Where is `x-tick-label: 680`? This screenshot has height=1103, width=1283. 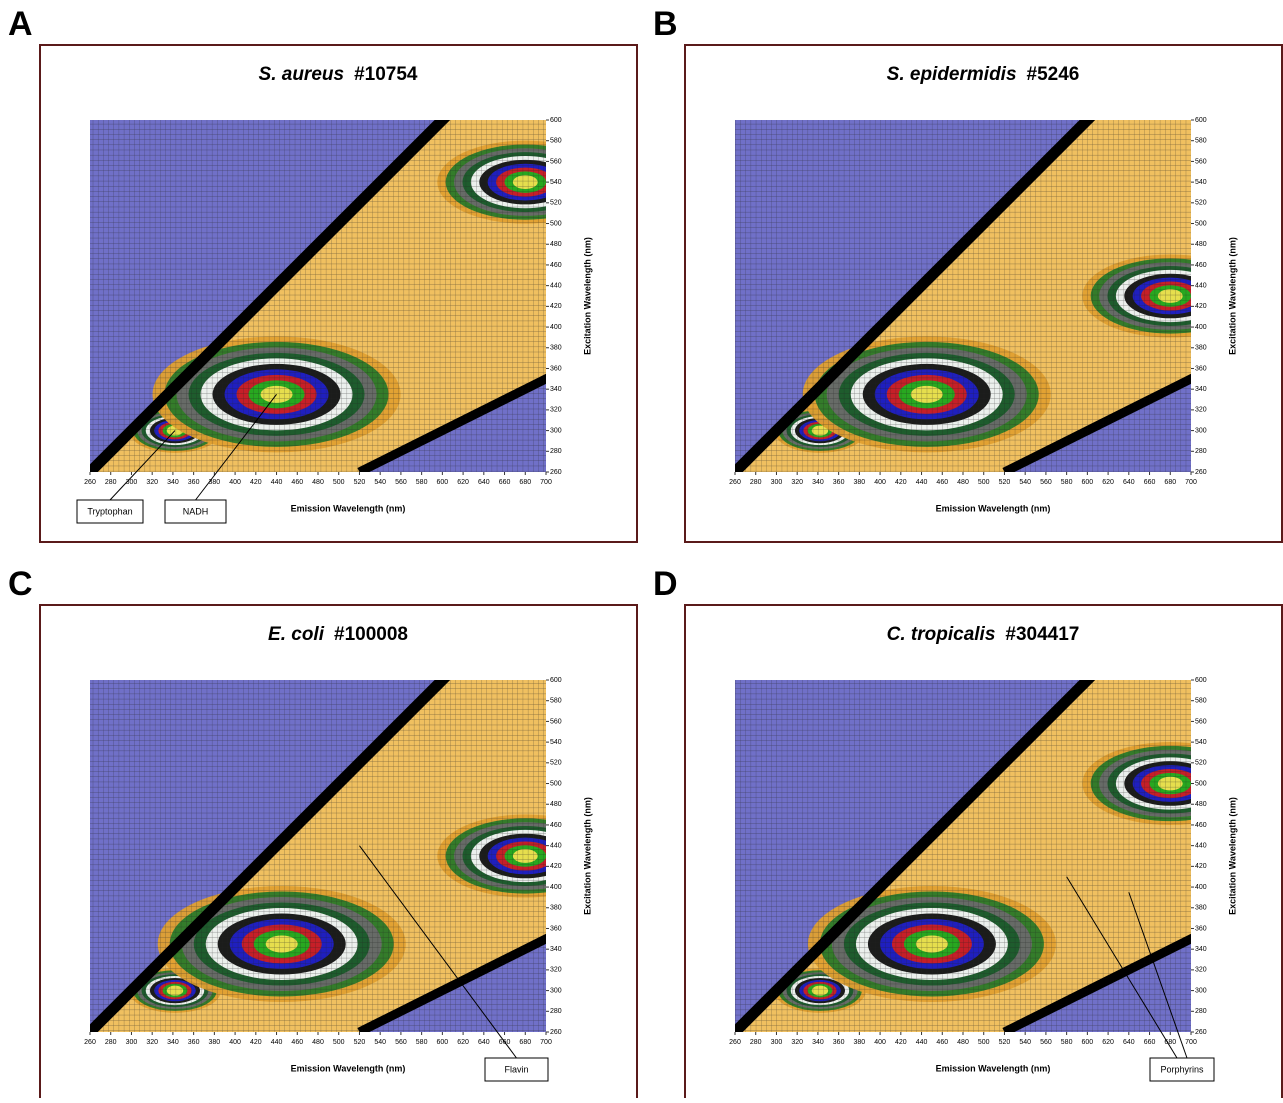
x-tick-label: 680 is located at coordinates (1170, 1042).